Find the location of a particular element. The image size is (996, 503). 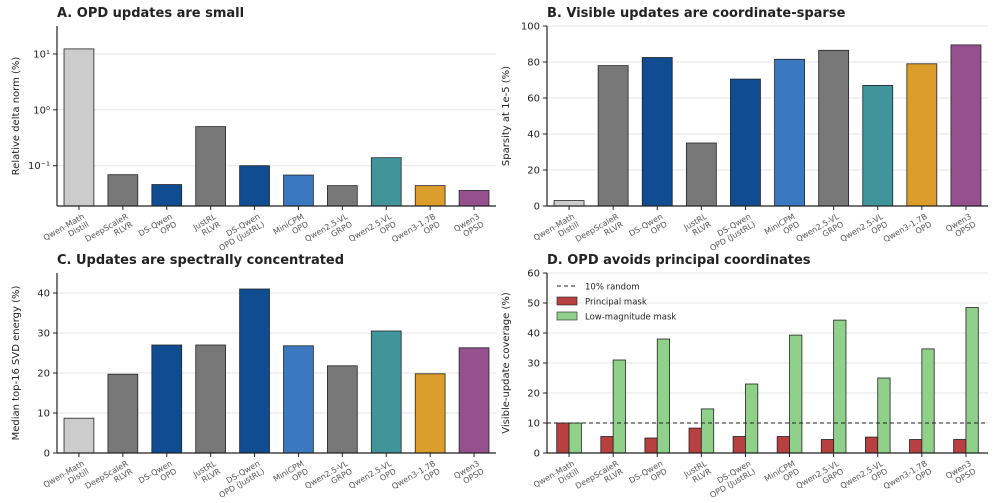

y-axis-label: Visible-update coverage (%) is located at coordinates (506, 363).